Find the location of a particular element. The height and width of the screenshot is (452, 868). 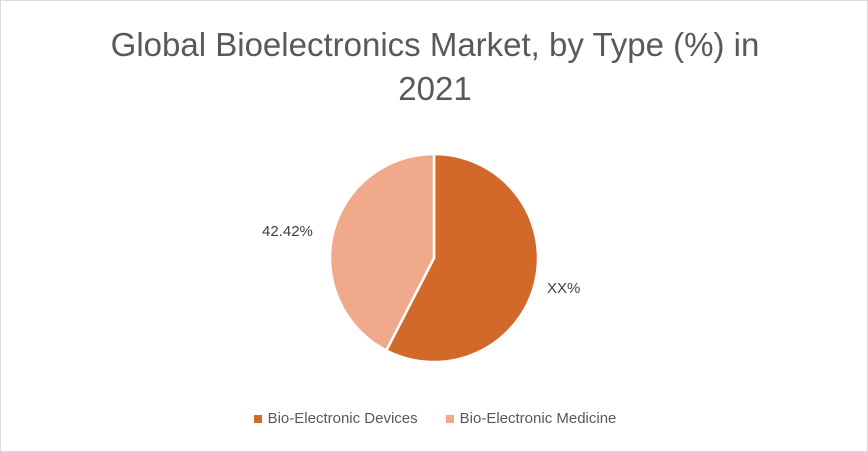

data-label-medicine: 42.42% is located at coordinates (287, 231).